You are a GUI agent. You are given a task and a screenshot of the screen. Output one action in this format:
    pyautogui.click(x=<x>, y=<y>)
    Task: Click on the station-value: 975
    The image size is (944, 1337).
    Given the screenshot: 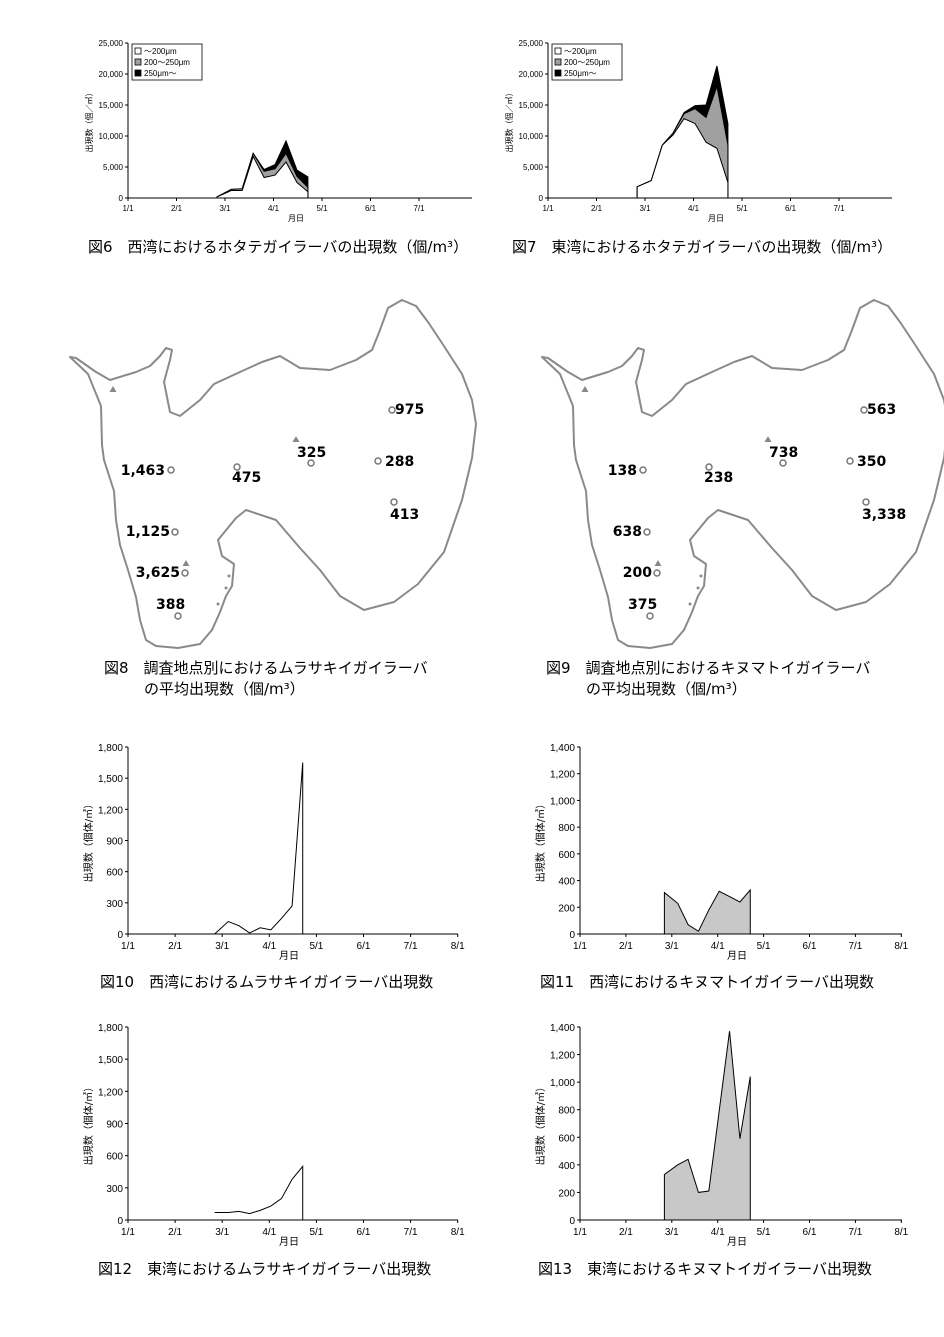 What is the action you would take?
    pyautogui.click(x=409, y=410)
    